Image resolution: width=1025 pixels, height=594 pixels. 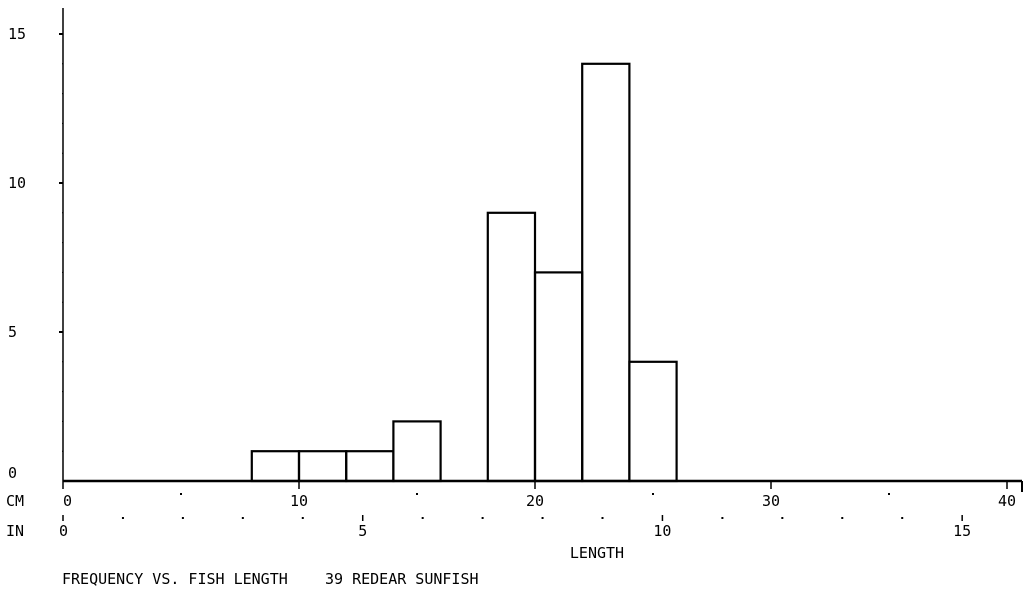 What do you see at coordinates (662, 531) in the screenshot?
I see `x-tick-label-in: 10` at bounding box center [662, 531].